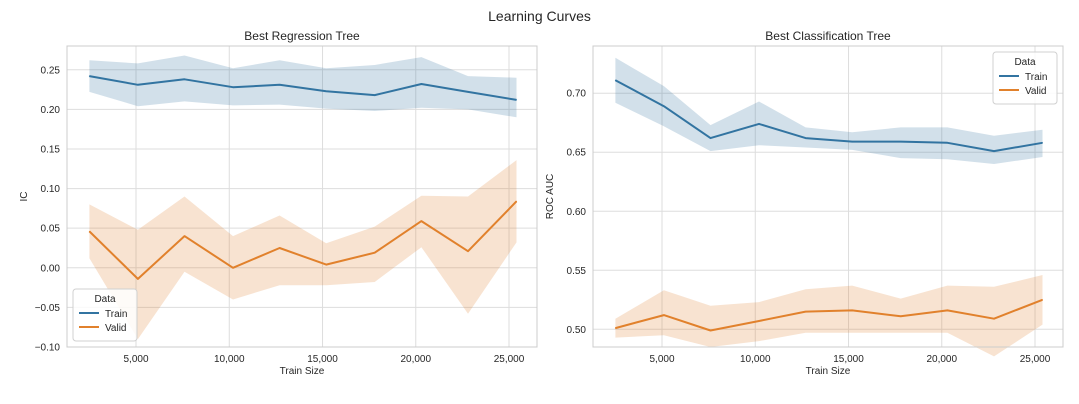 This screenshot has width=1079, height=404. Describe the element at coordinates (51, 70) in the screenshot. I see `y-tick-label: 0.25` at that location.